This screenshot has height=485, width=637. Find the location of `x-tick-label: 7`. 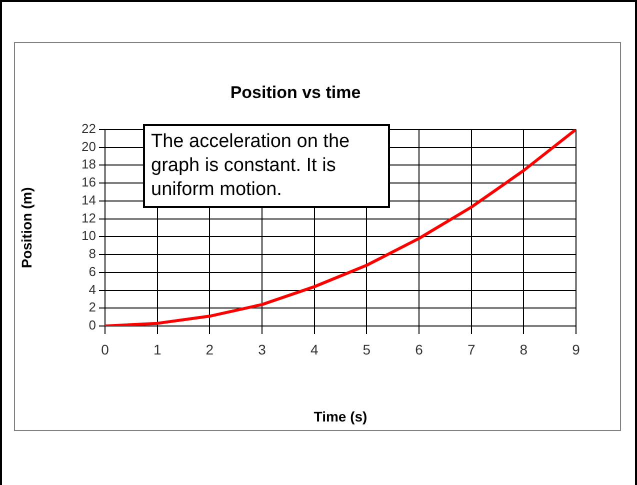

x-tick-label: 7 is located at coordinates (471, 349).